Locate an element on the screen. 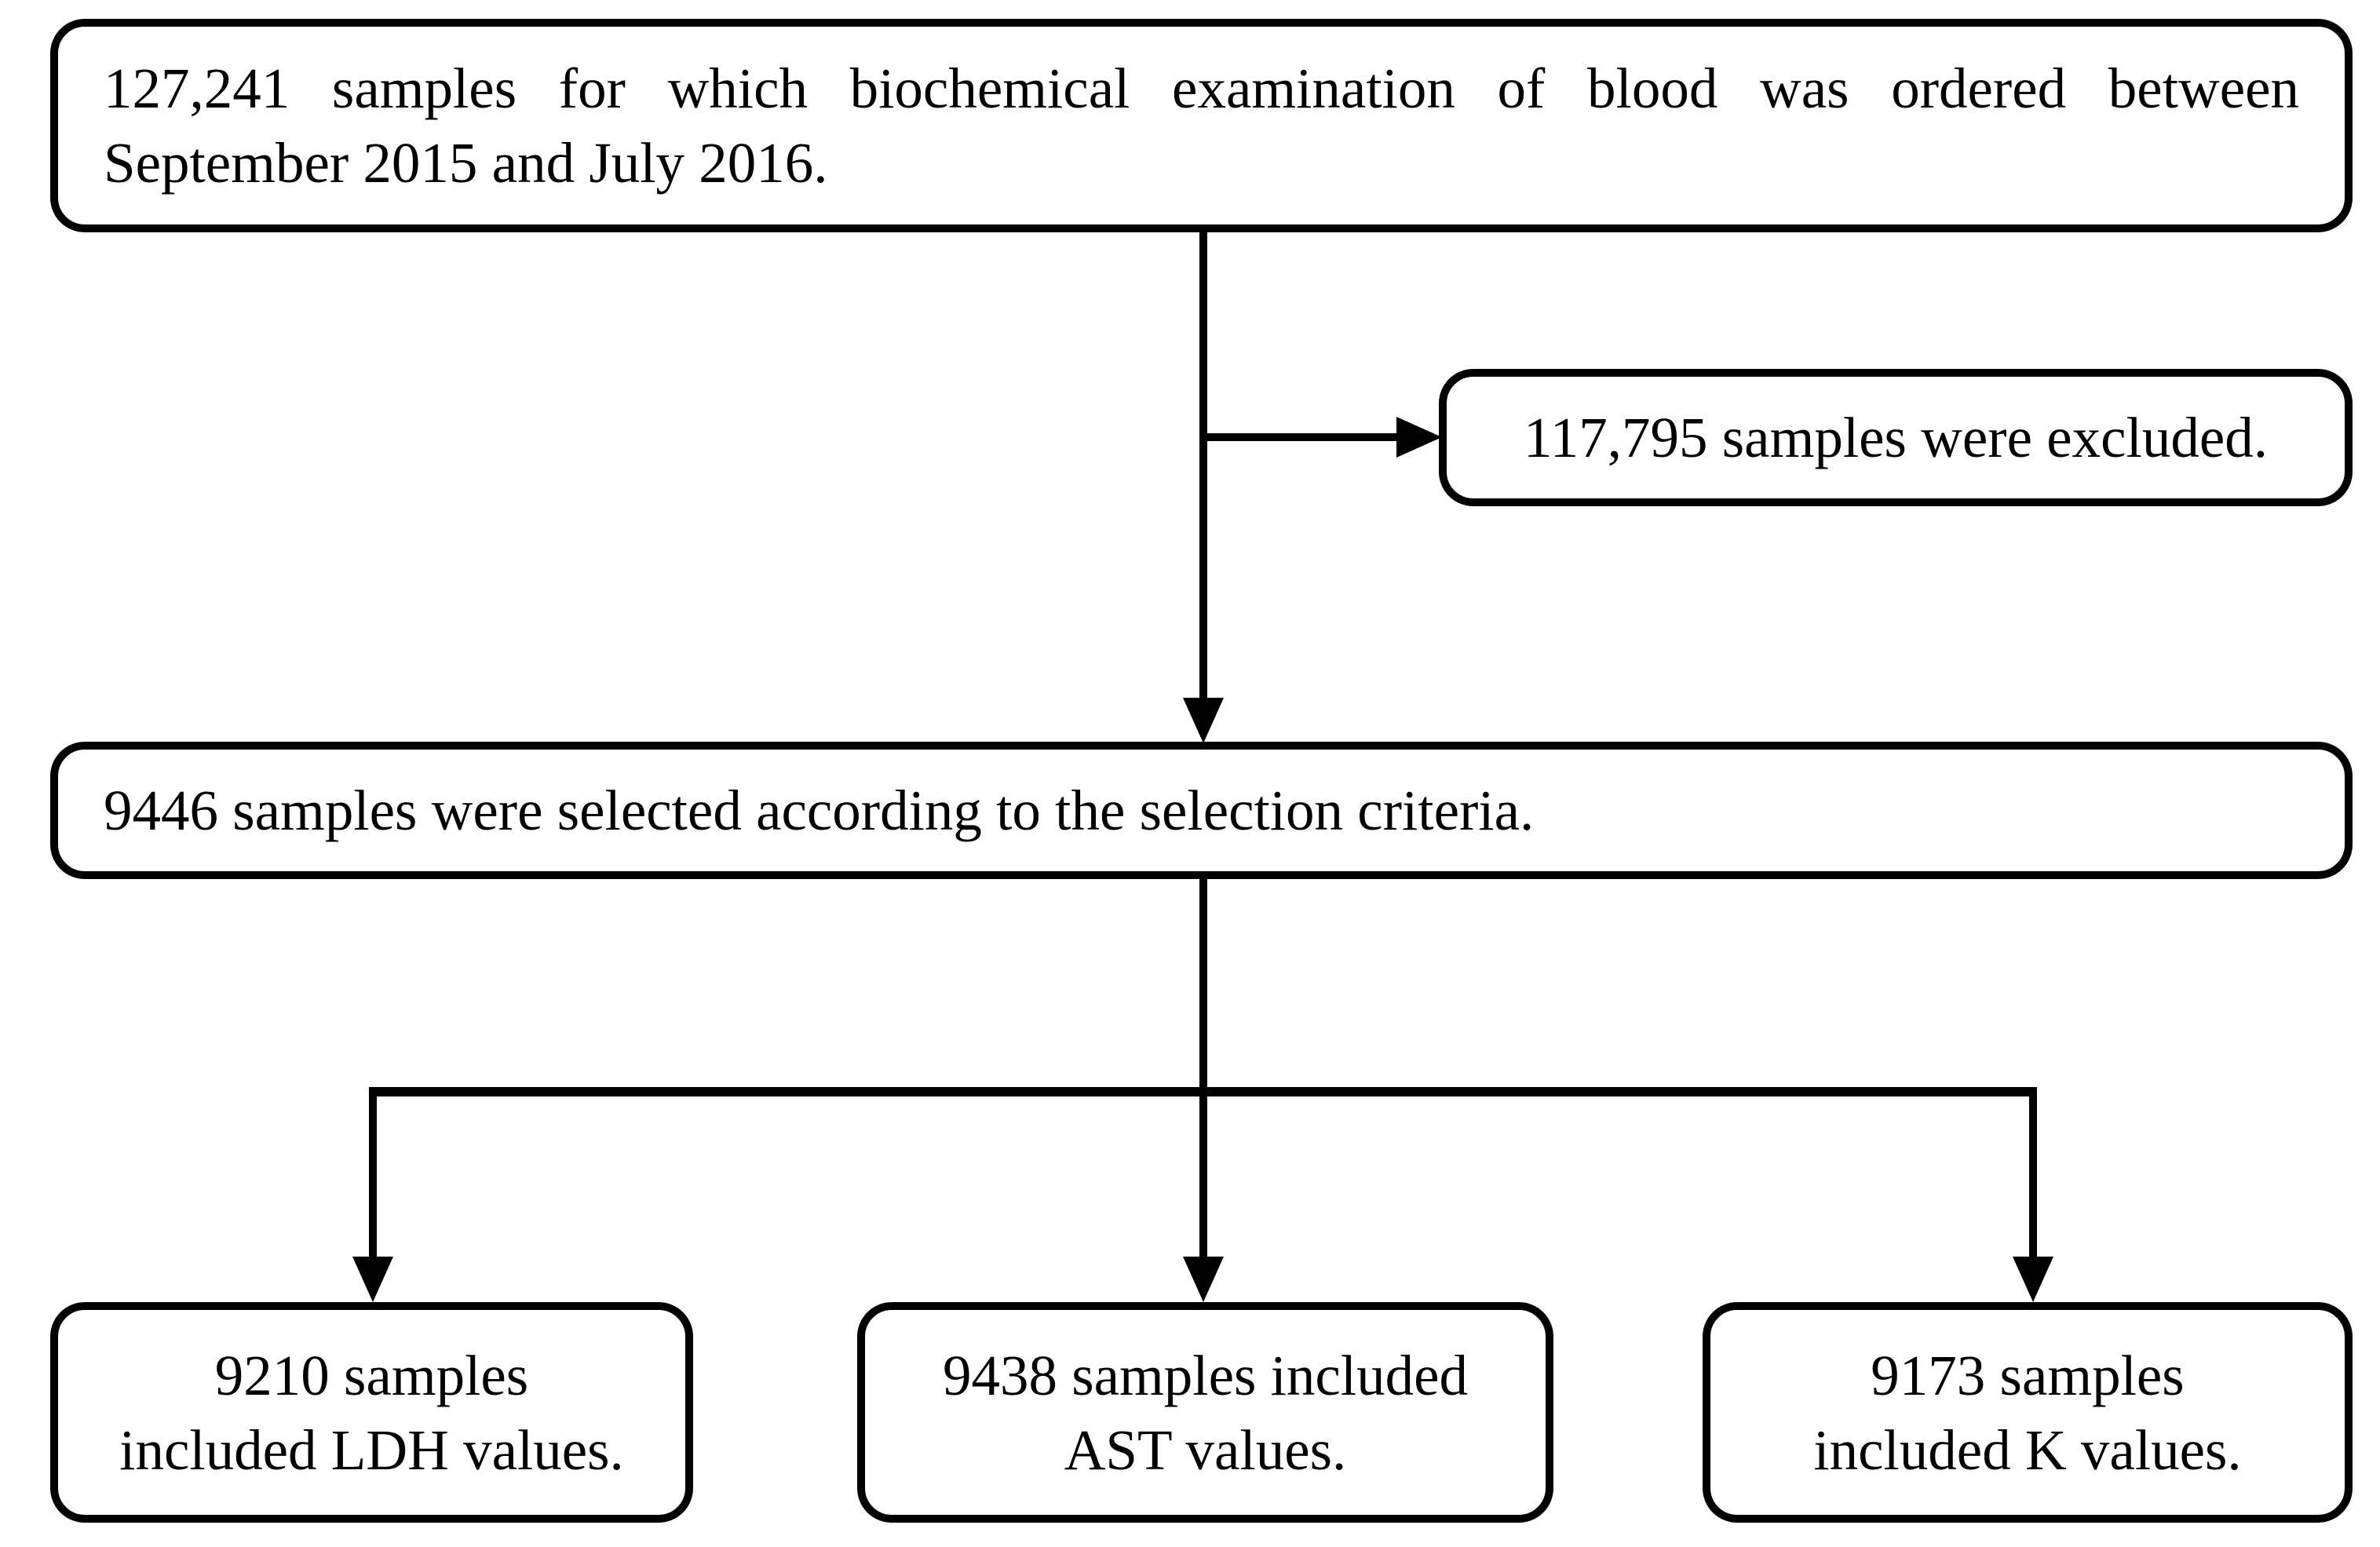 The image size is (2380, 1547). arrowhead-into-selected is located at coordinates (1203, 720).